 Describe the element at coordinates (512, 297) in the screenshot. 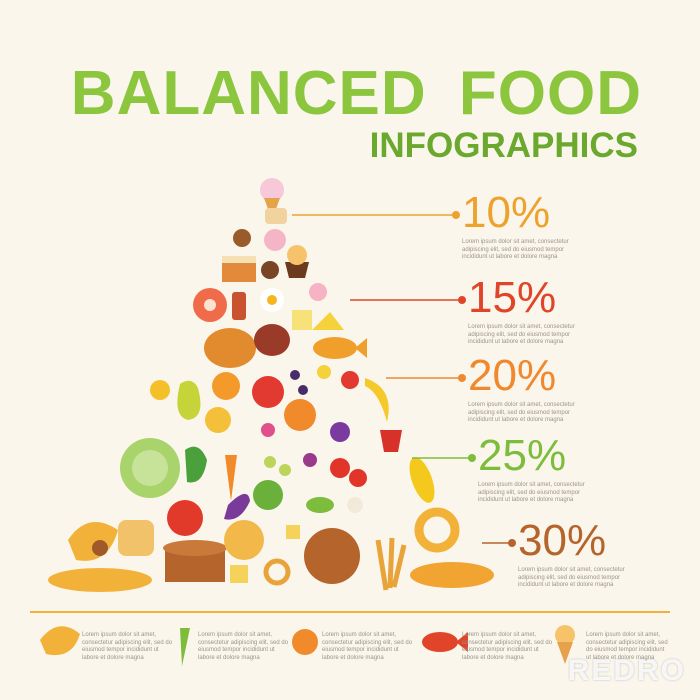

I see `percent: 15%` at that location.